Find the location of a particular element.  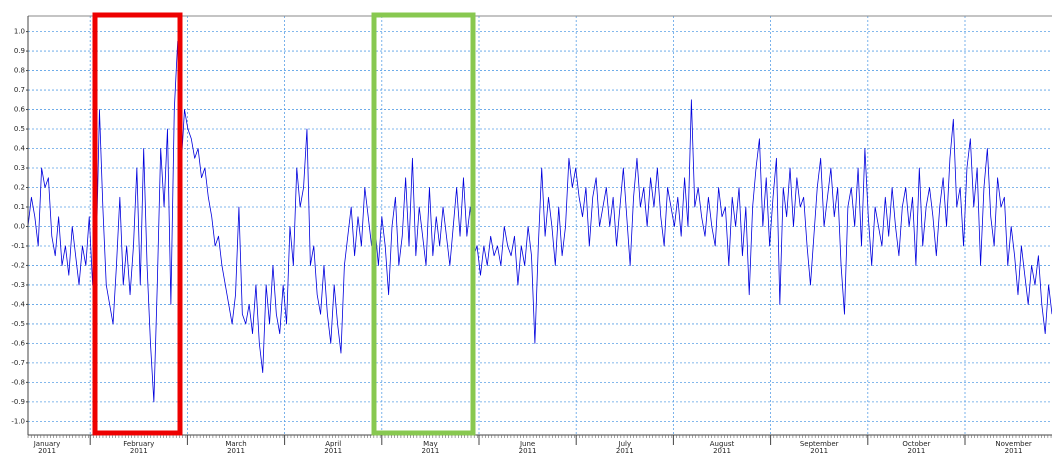

y-tick-label: 0.7 is located at coordinates (19, 90).